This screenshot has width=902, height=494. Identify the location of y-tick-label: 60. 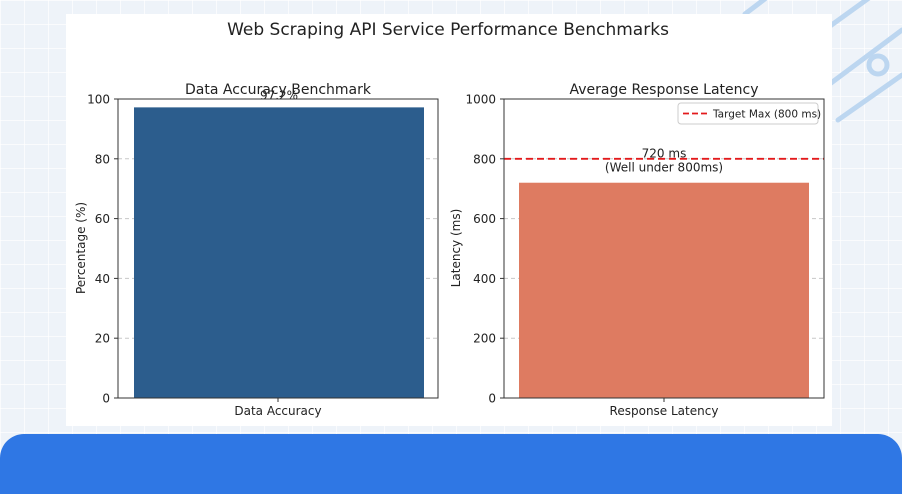
(102, 219).